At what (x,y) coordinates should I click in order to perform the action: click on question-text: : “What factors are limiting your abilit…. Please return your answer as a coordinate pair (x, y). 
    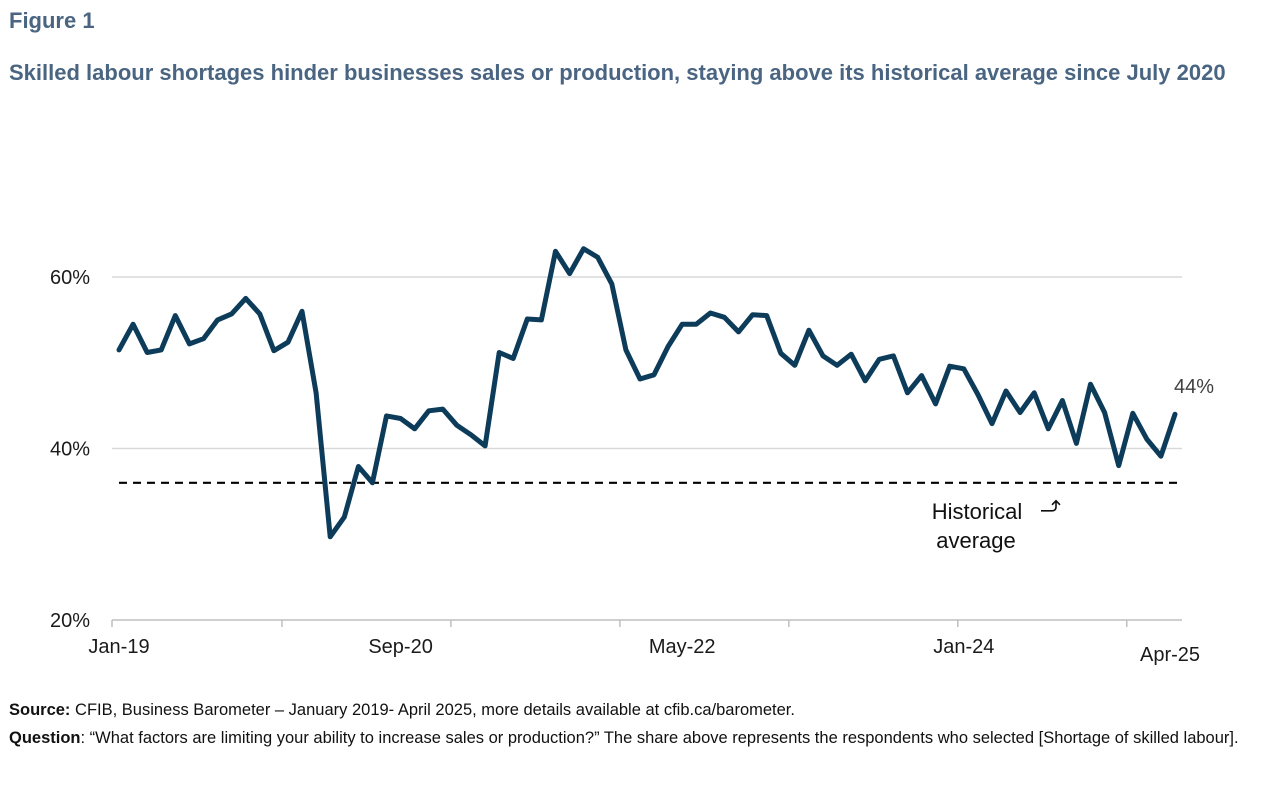
    Looking at the image, I should click on (659, 738).